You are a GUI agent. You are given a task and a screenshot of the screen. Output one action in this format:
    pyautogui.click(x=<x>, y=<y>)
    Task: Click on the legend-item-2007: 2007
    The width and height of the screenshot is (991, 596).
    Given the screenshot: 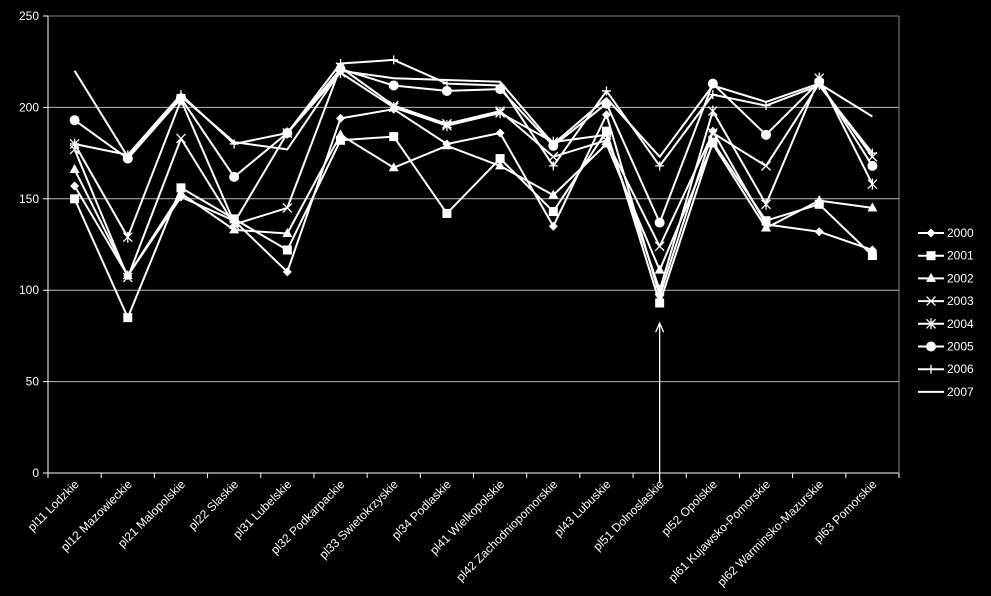 What is the action you would take?
    pyautogui.click(x=946, y=392)
    